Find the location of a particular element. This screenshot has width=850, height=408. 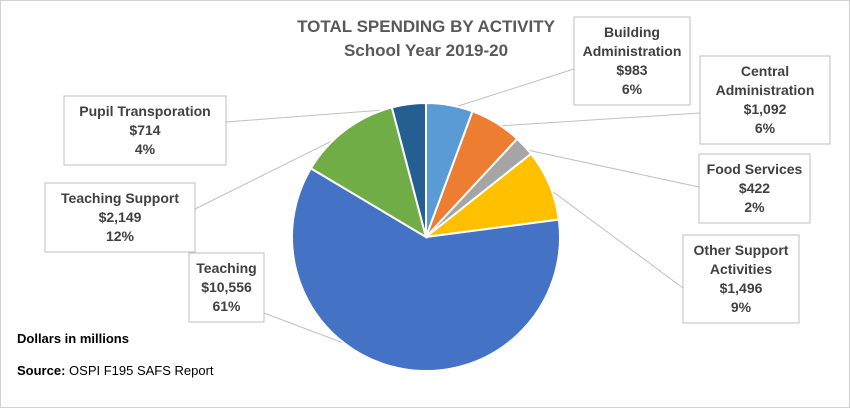

data-label-name: Pupil Transporation is located at coordinates (144, 111).